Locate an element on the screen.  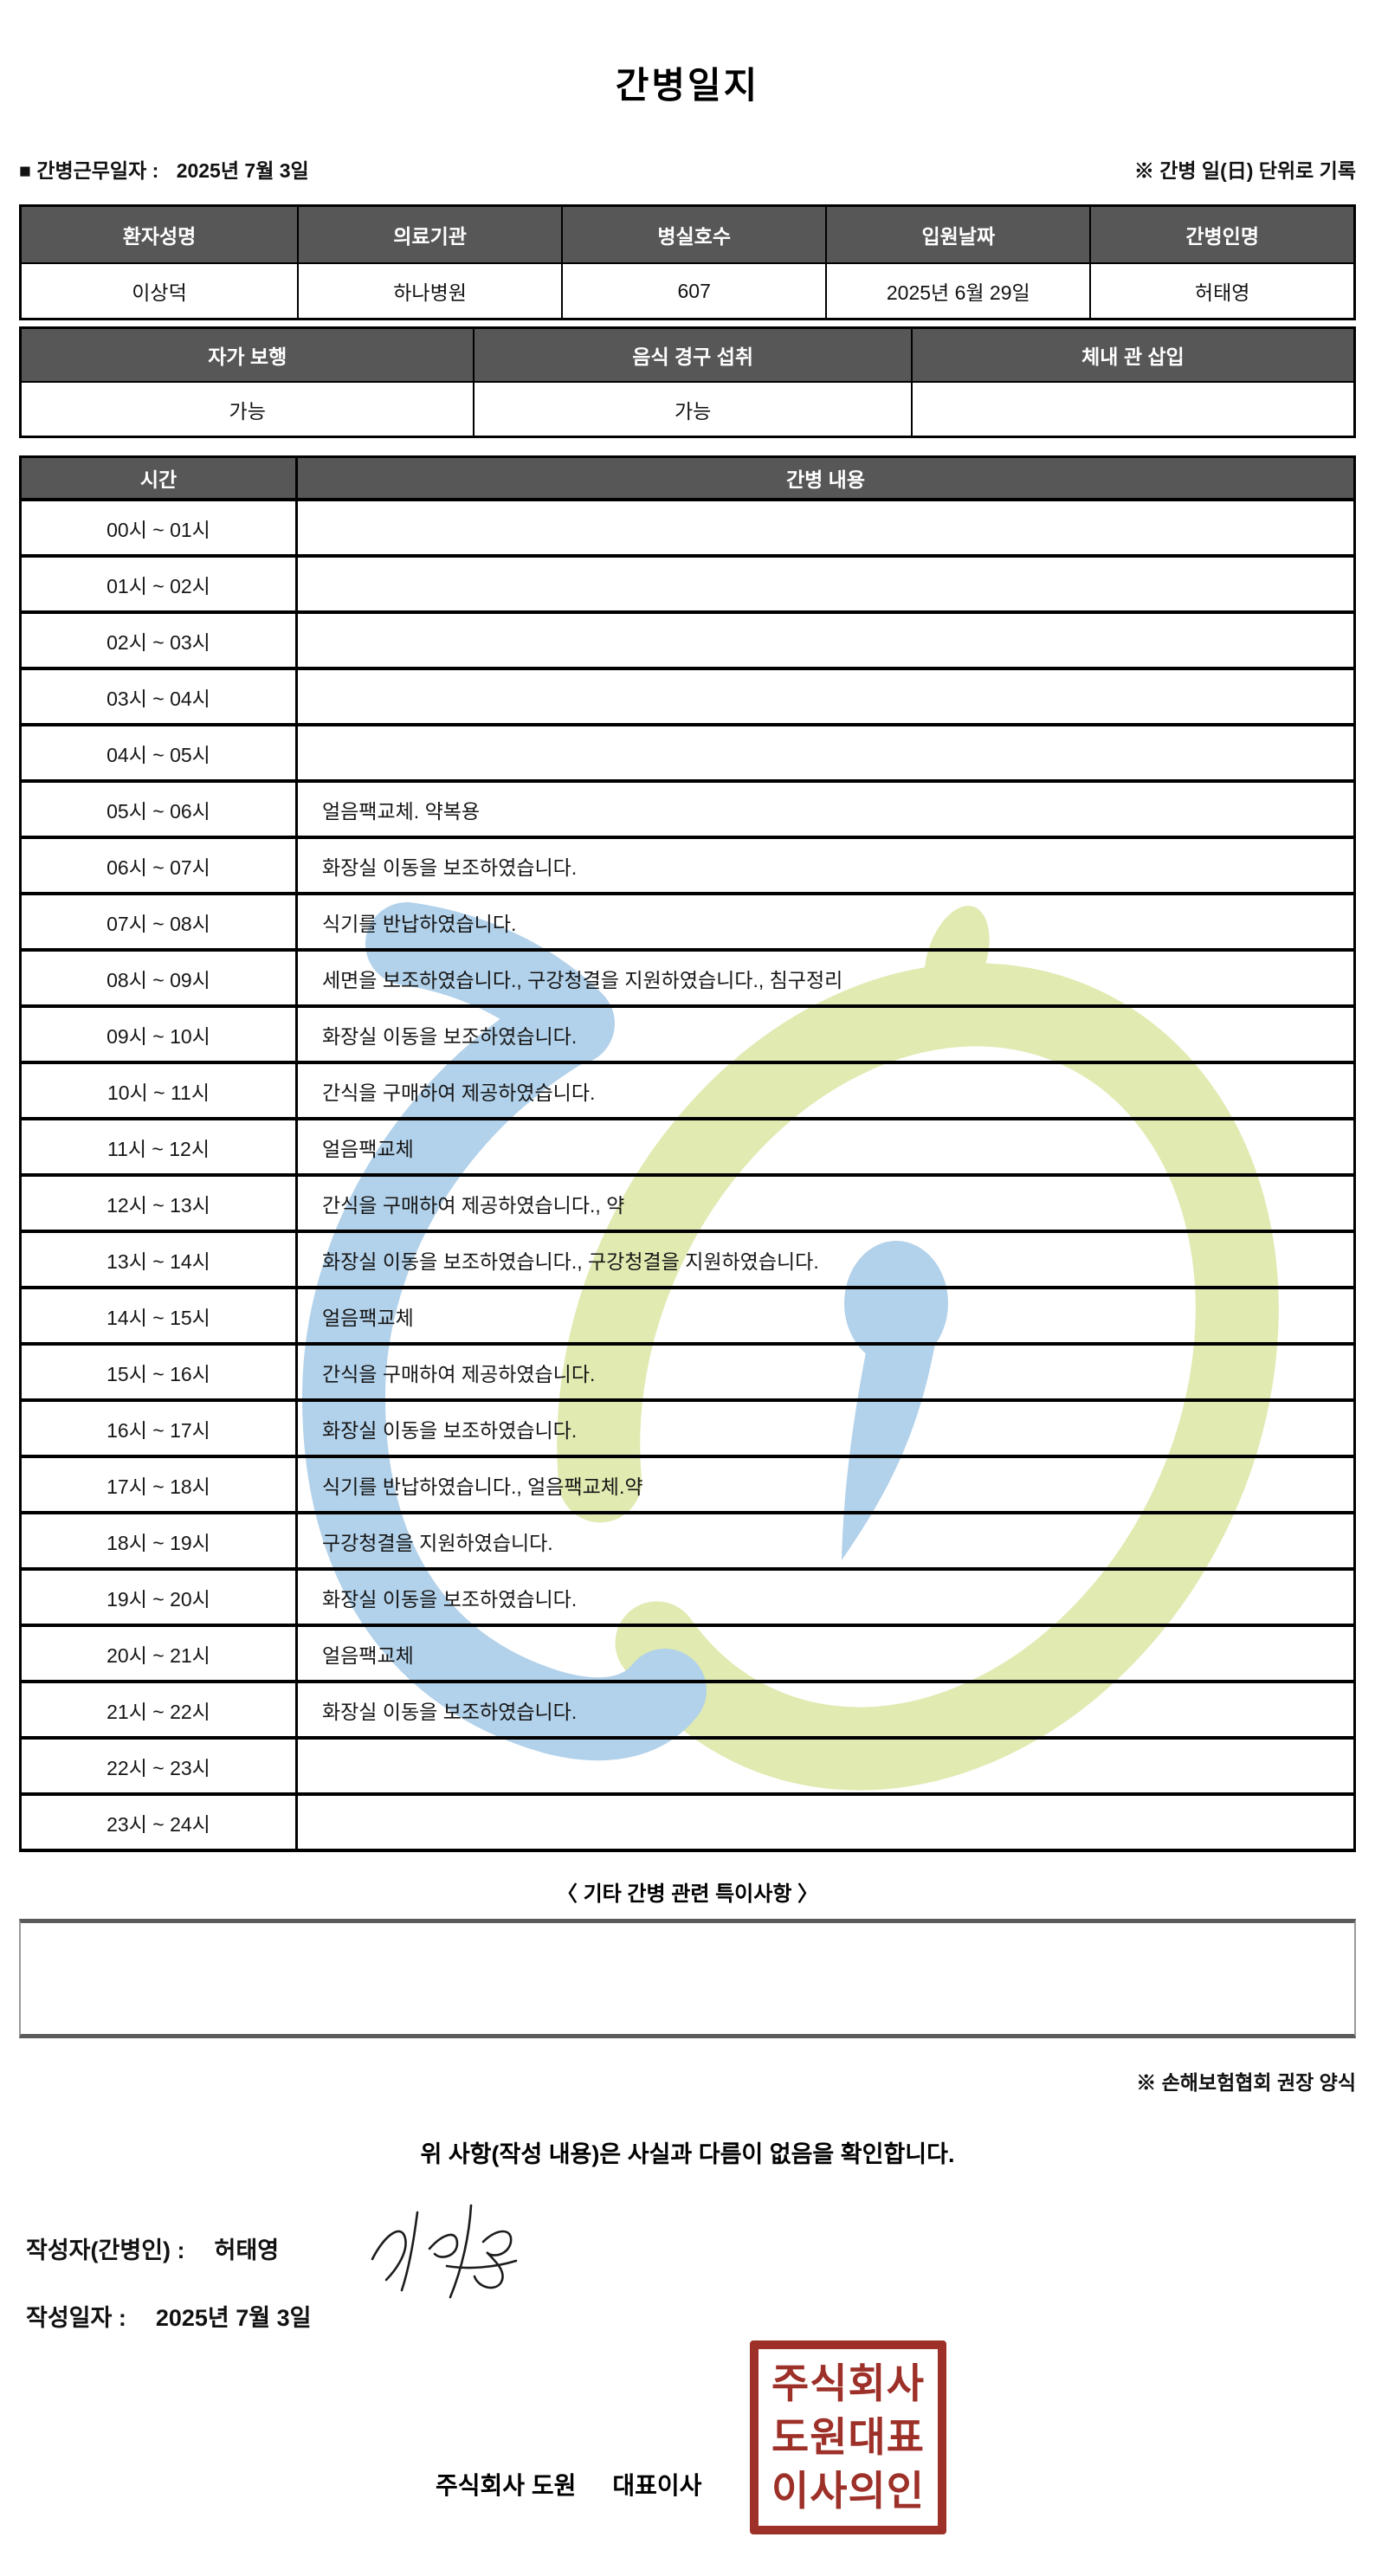
care-log-row: 04시 ~ 05시 is located at coordinates (688, 753).